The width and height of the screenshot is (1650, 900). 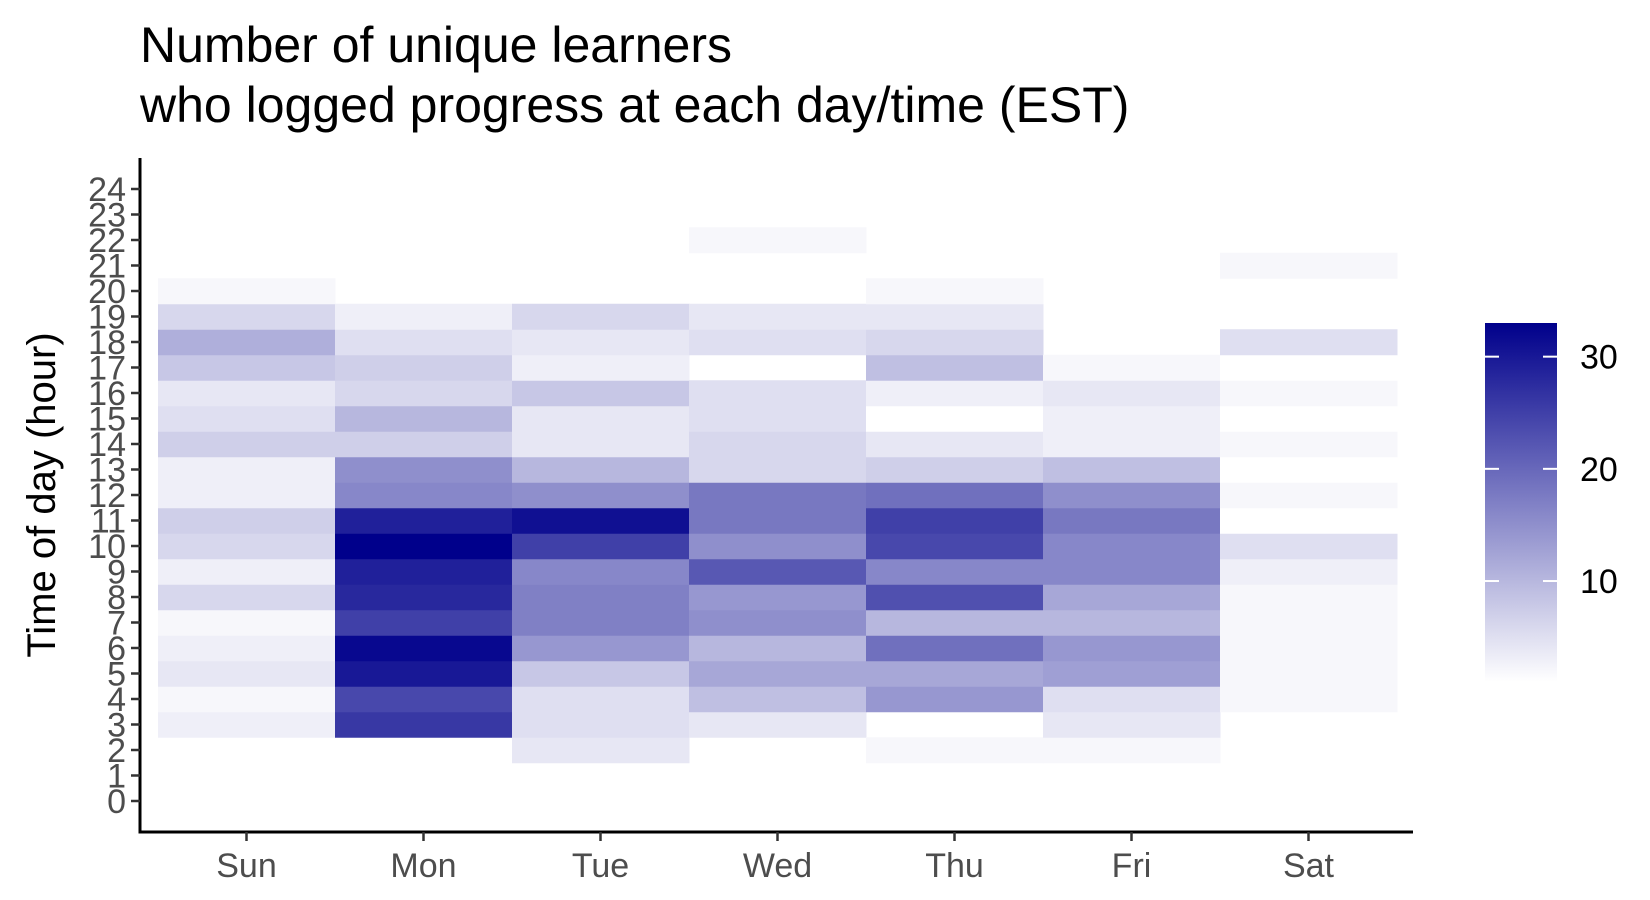 I want to click on y-tick-label: 5, so click(x=116, y=675).